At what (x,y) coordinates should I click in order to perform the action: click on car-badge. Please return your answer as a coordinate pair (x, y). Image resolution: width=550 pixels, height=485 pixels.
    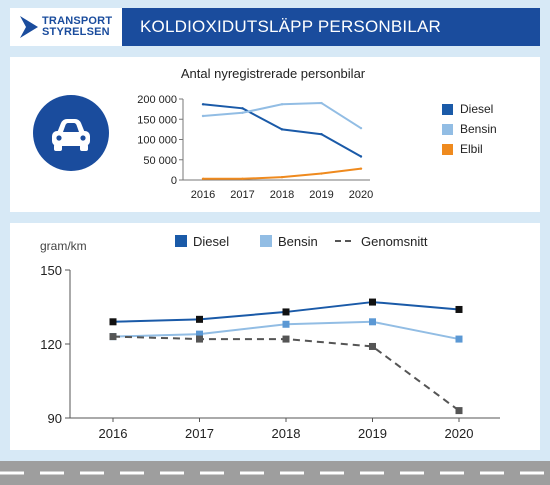
    Looking at the image, I should click on (71, 133).